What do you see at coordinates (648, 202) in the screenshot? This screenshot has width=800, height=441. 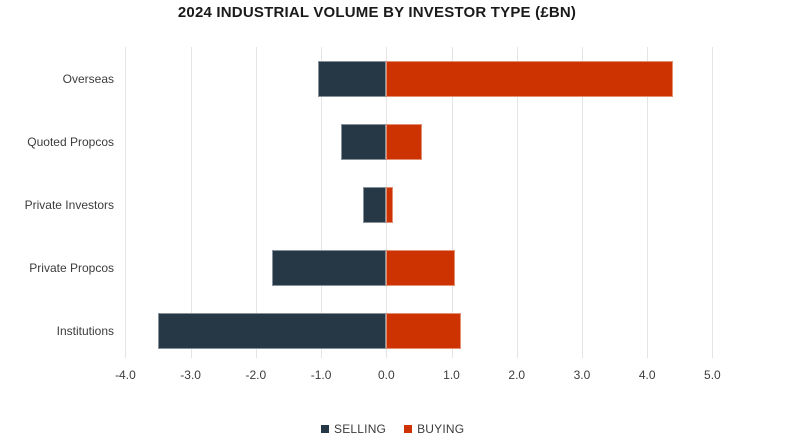 I see `gridline-4.0` at bounding box center [648, 202].